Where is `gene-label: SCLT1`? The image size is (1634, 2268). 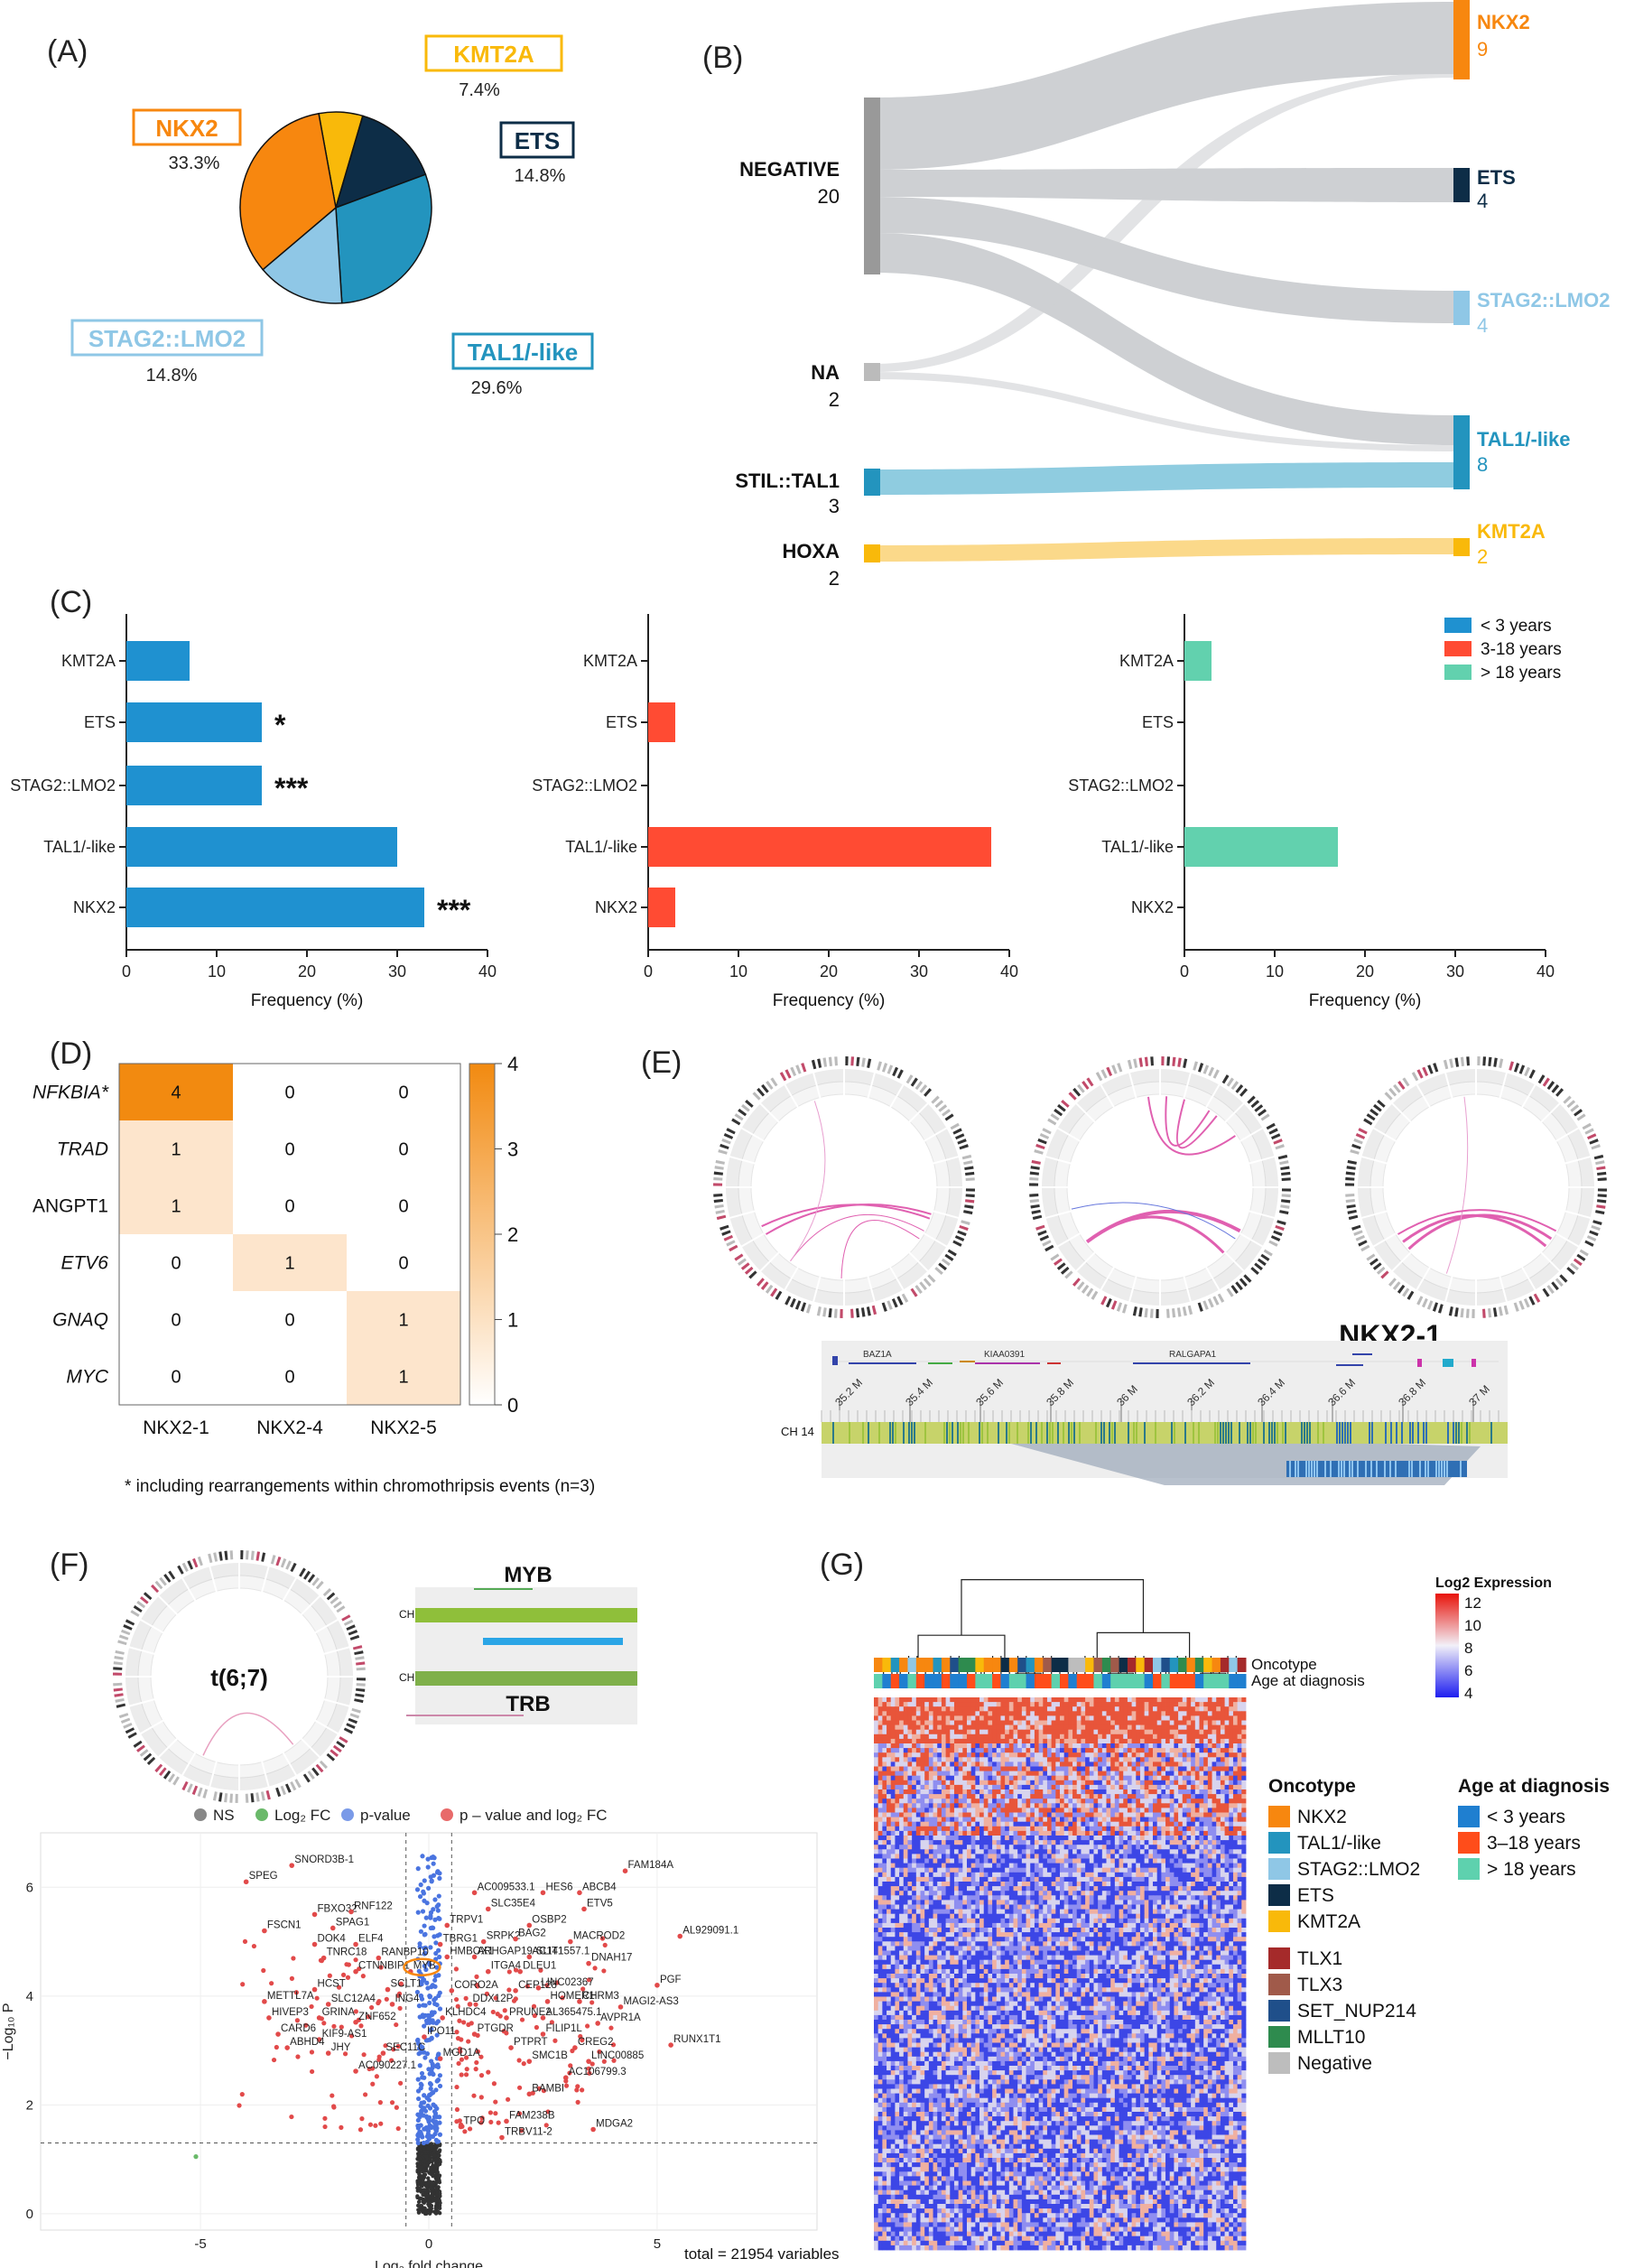
gene-label: SCLT1 is located at coordinates (406, 1984).